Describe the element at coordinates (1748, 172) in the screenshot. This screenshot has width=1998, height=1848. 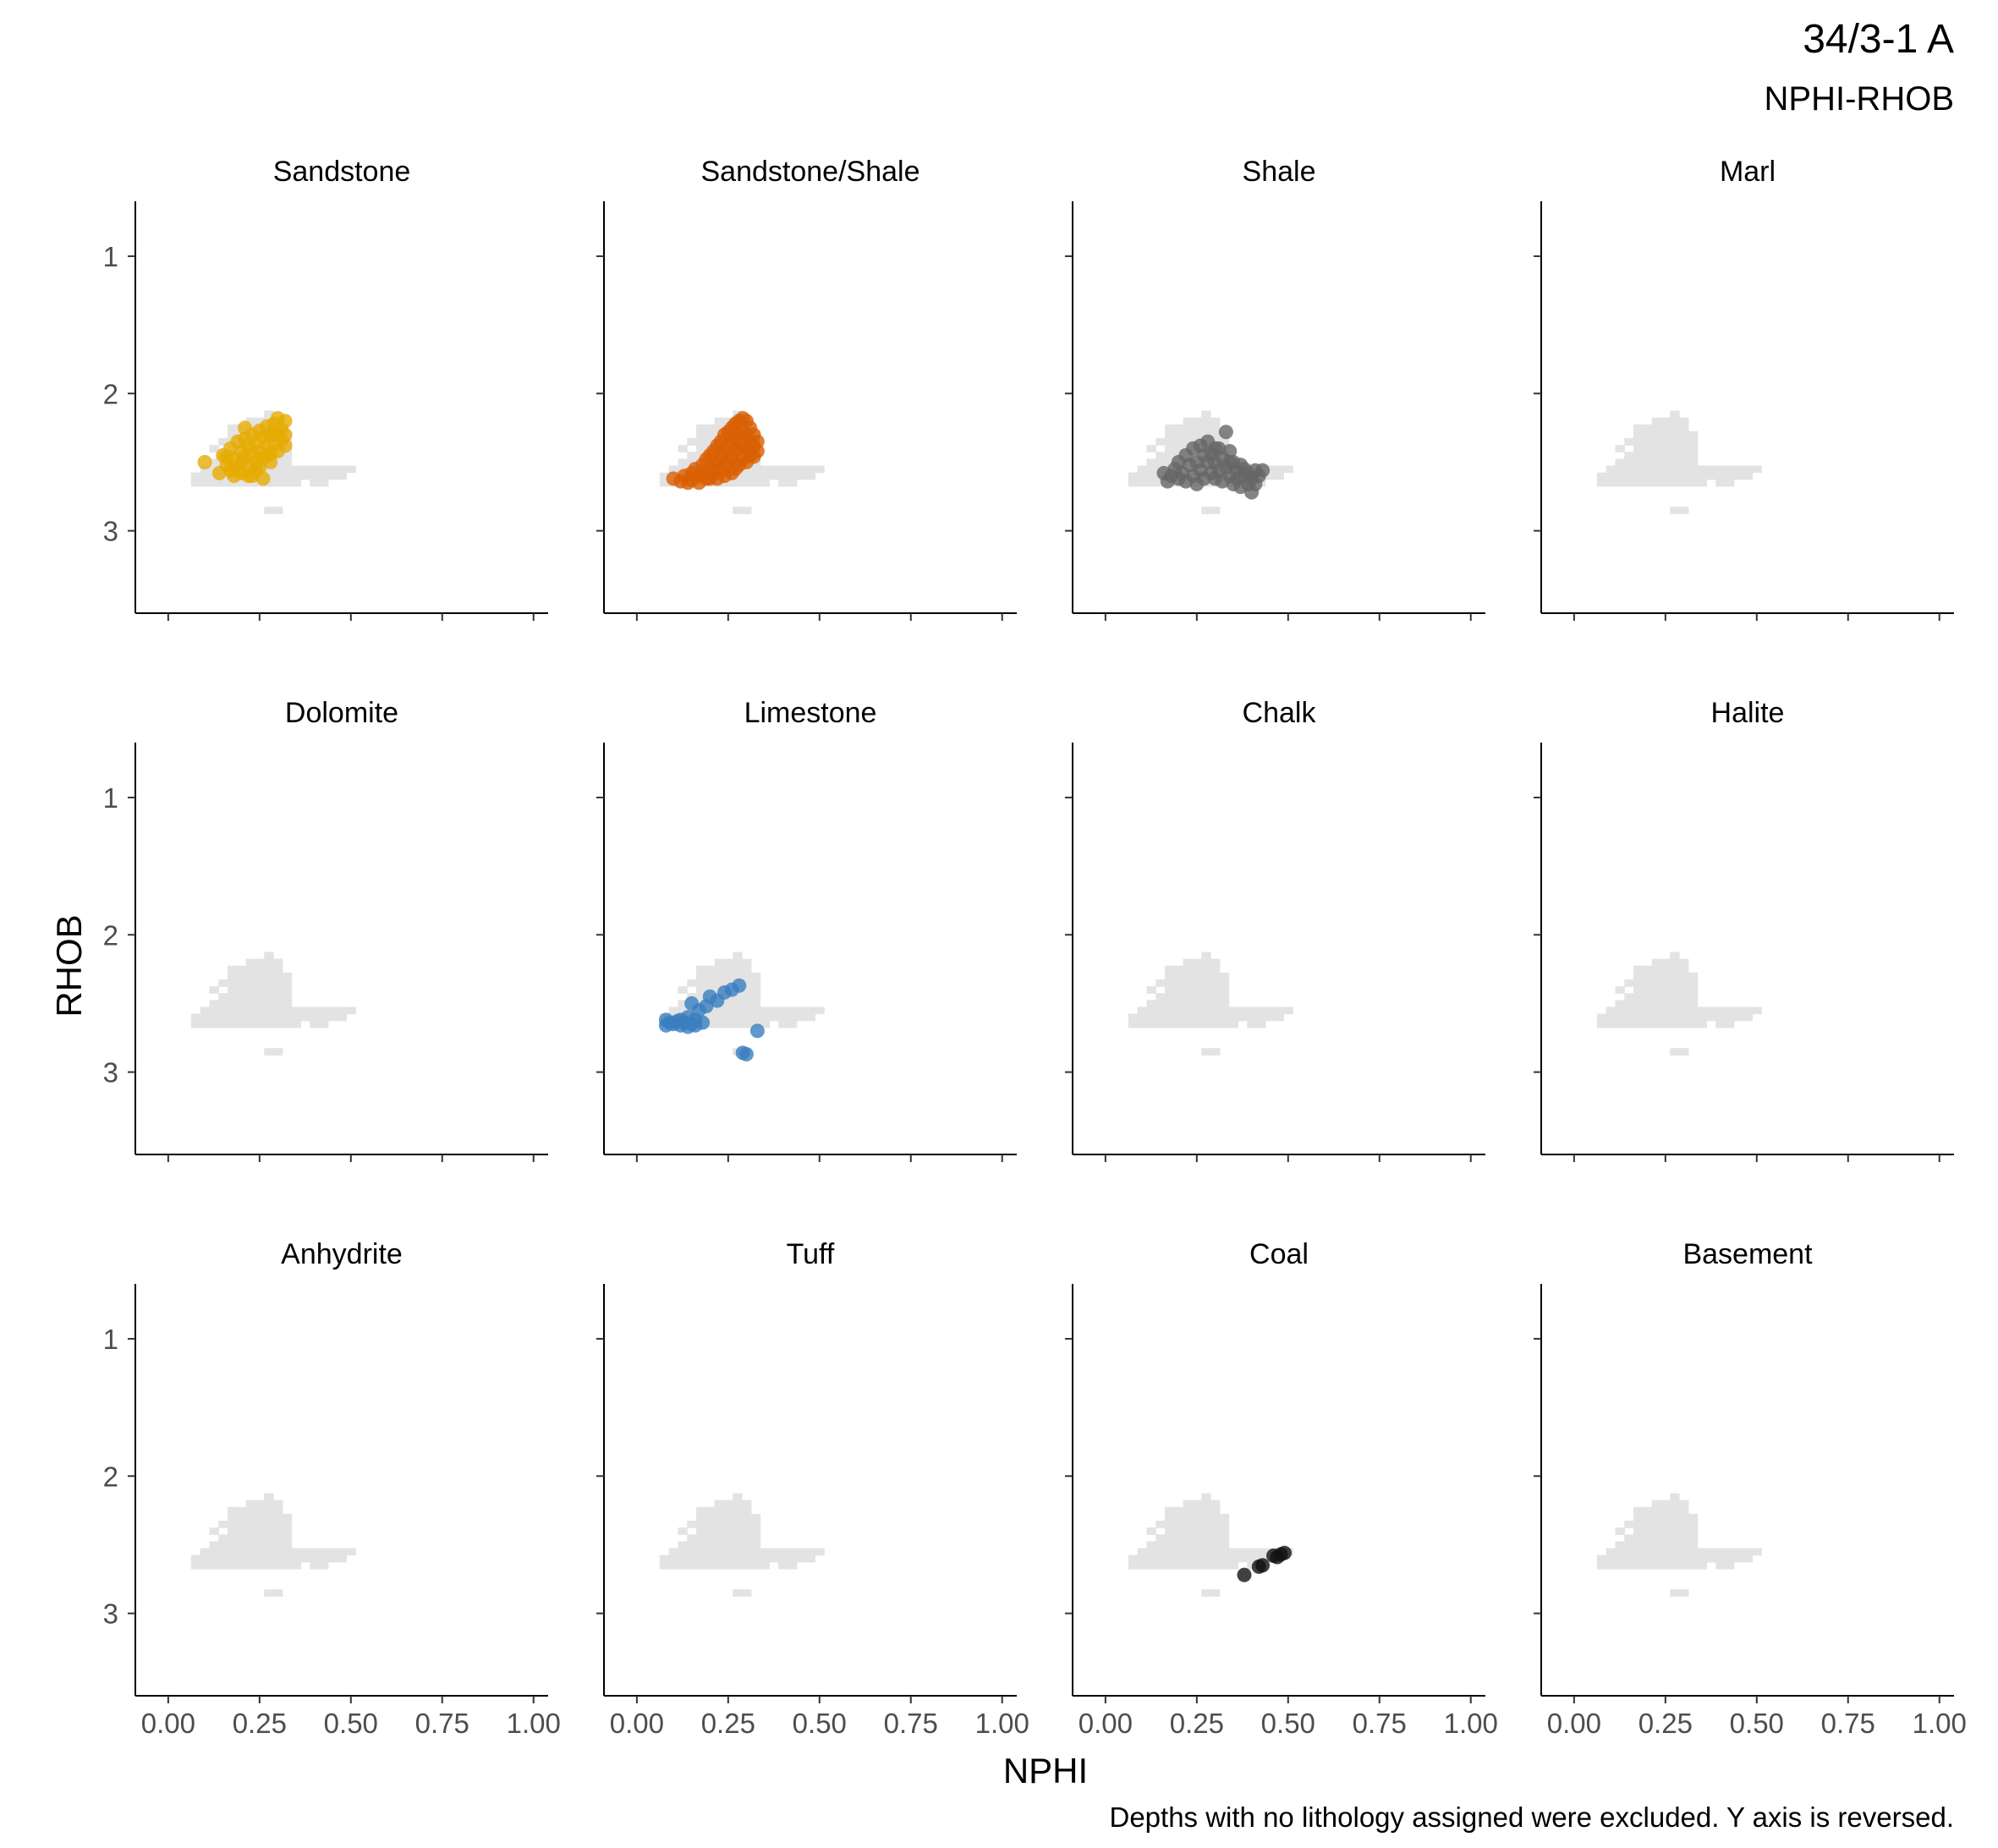
I see `facet-strip-label: Marl` at that location.